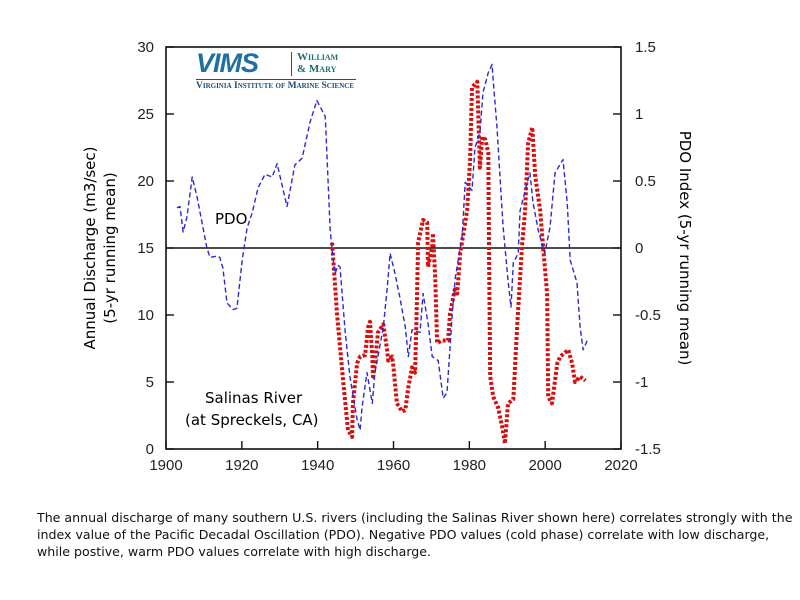 This screenshot has width=800, height=600. What do you see at coordinates (648, 449) in the screenshot?
I see `right-y-tick-label: -1.5` at bounding box center [648, 449].